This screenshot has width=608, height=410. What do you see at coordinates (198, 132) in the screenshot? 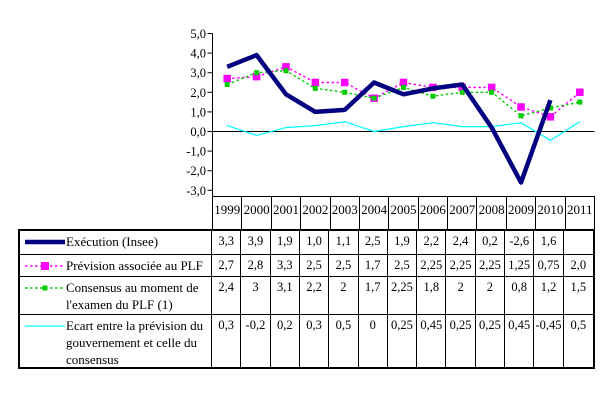
I see `y-axis-tick-label: 0,0` at bounding box center [198, 132].